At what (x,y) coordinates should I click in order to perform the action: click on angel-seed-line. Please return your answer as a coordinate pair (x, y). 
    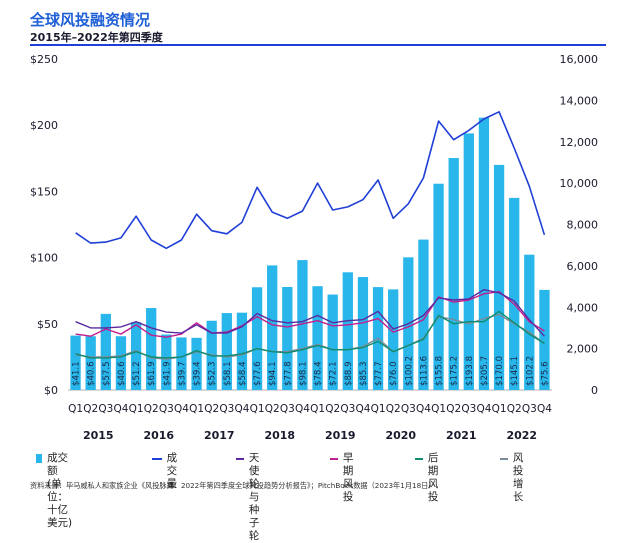
    Looking at the image, I should click on (310, 313).